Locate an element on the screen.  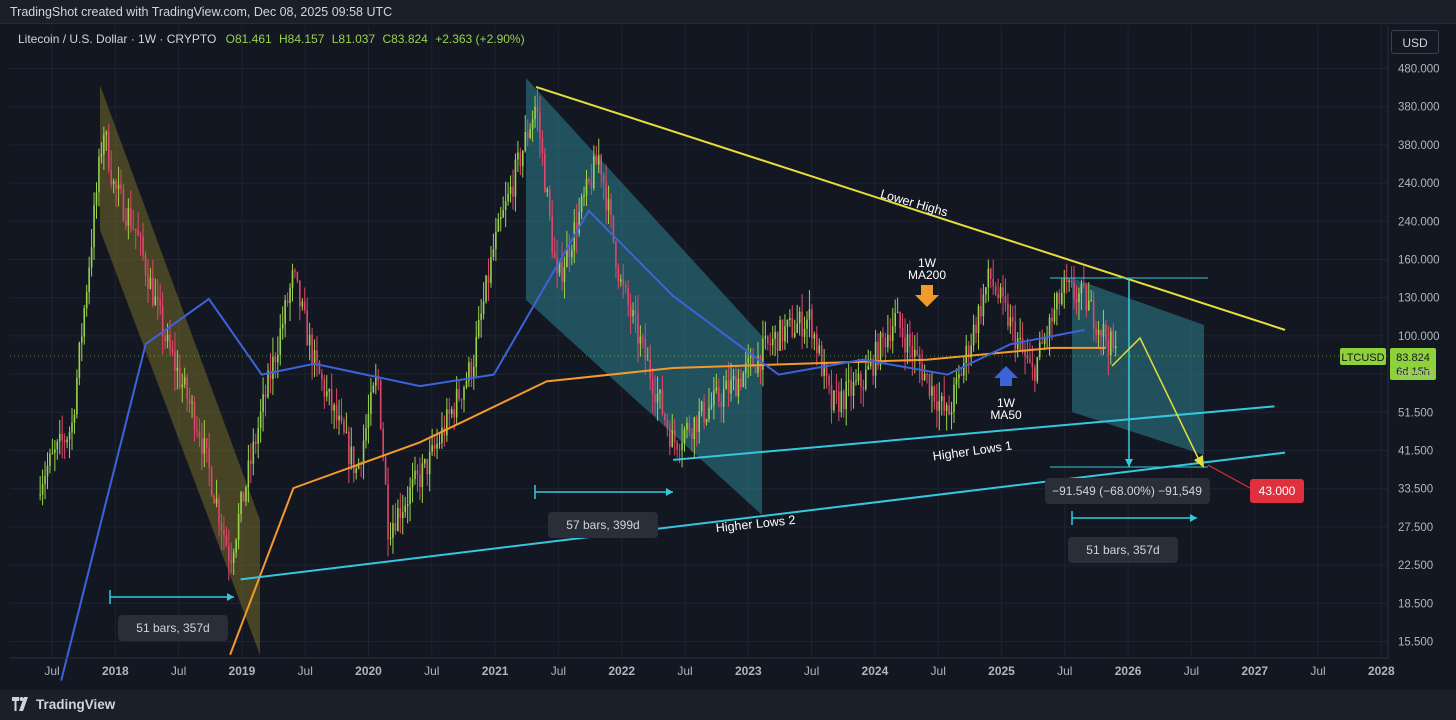
x-tick-label: 2020 is located at coordinates (368, 671).